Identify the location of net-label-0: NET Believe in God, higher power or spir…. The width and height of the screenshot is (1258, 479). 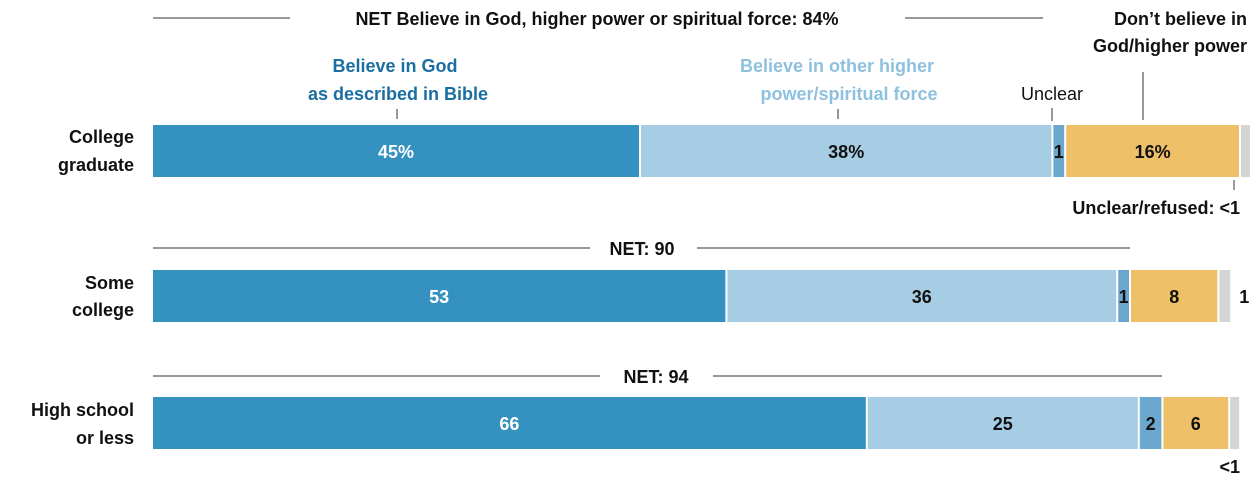
(596, 19).